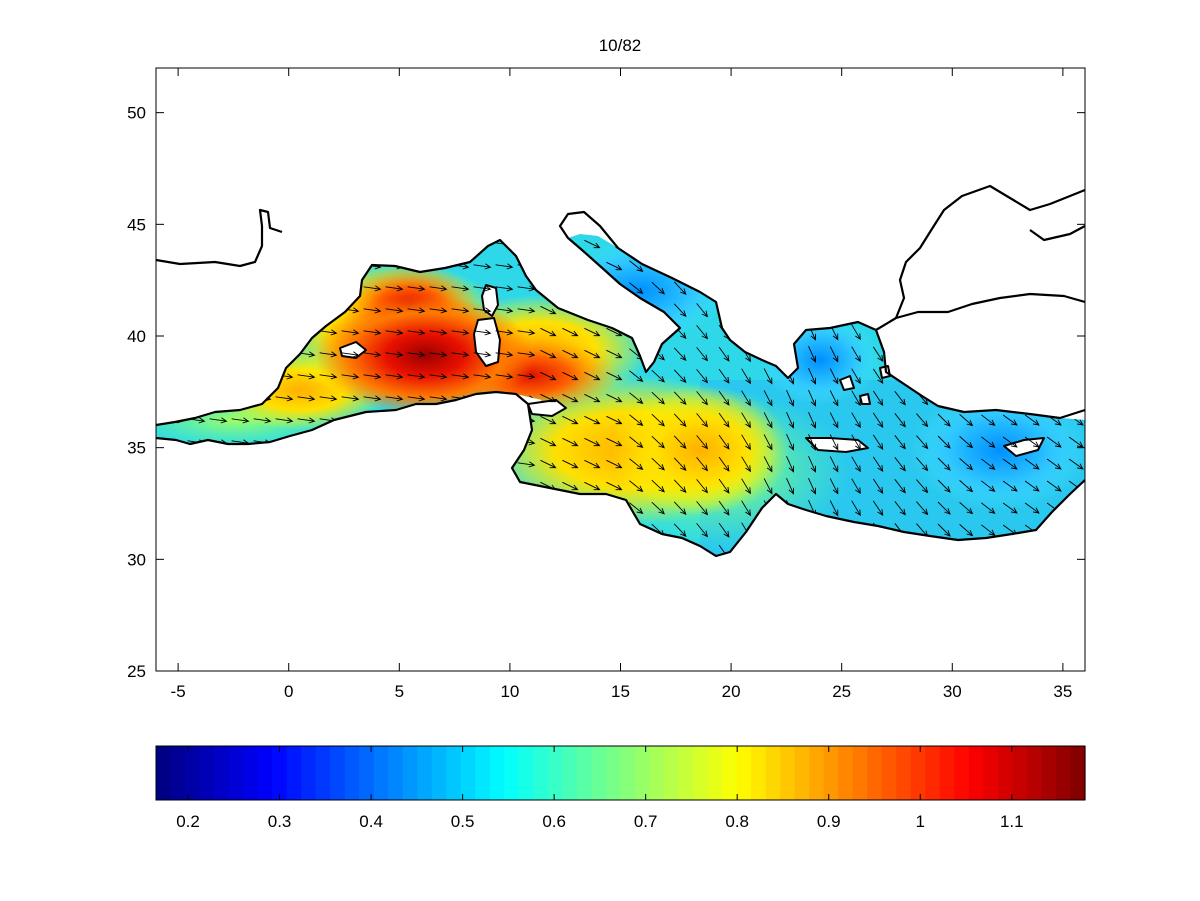  What do you see at coordinates (841, 691) in the screenshot?
I see `x-tick-label: 25` at bounding box center [841, 691].